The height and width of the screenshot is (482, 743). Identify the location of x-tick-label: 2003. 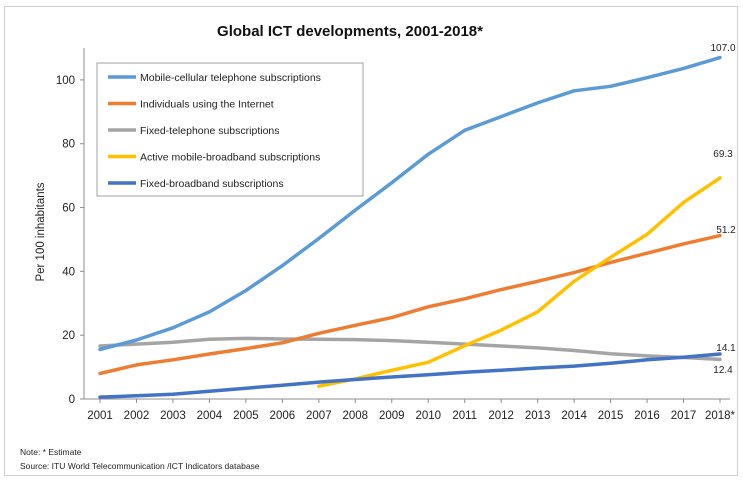
(173, 416).